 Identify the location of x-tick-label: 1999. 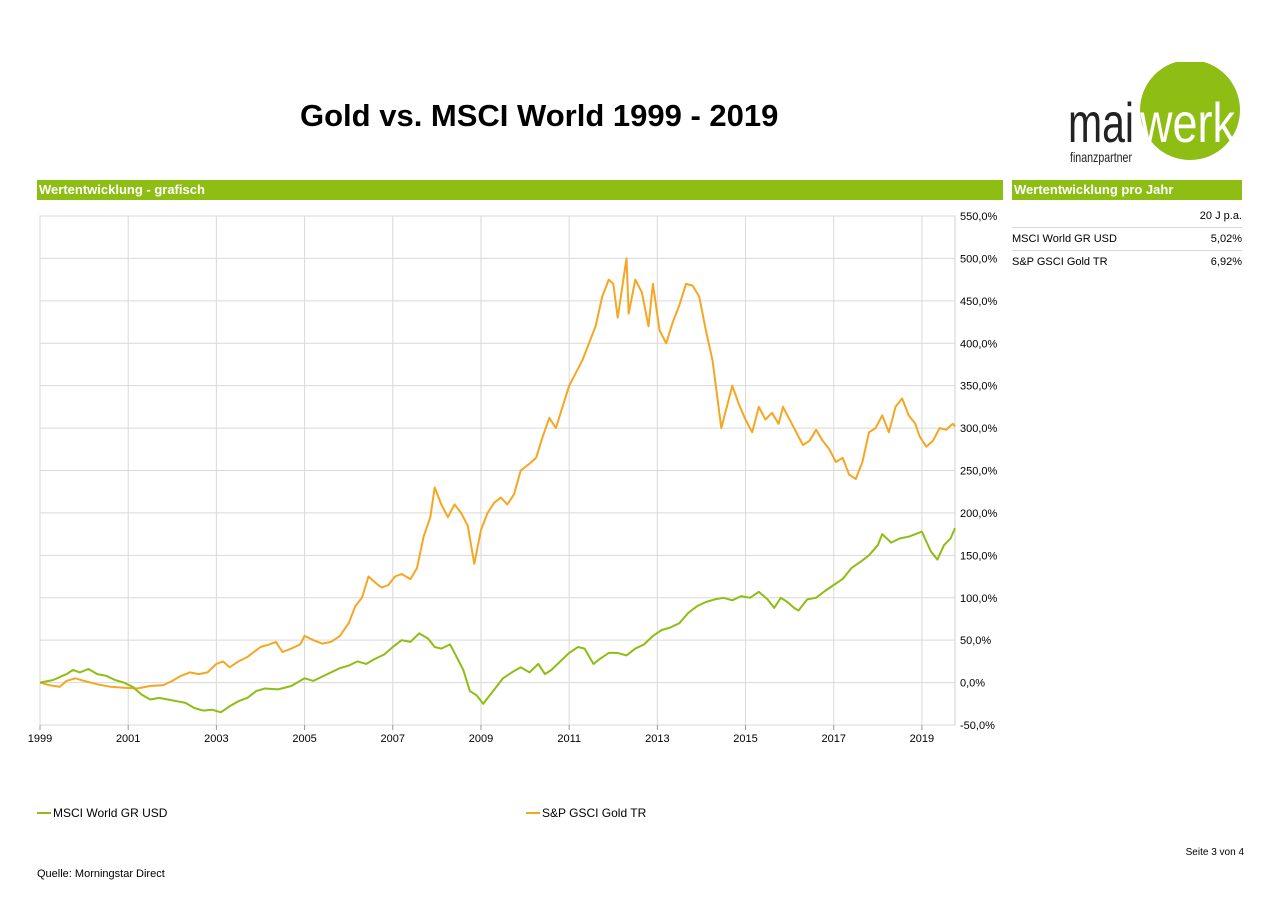
(40, 739).